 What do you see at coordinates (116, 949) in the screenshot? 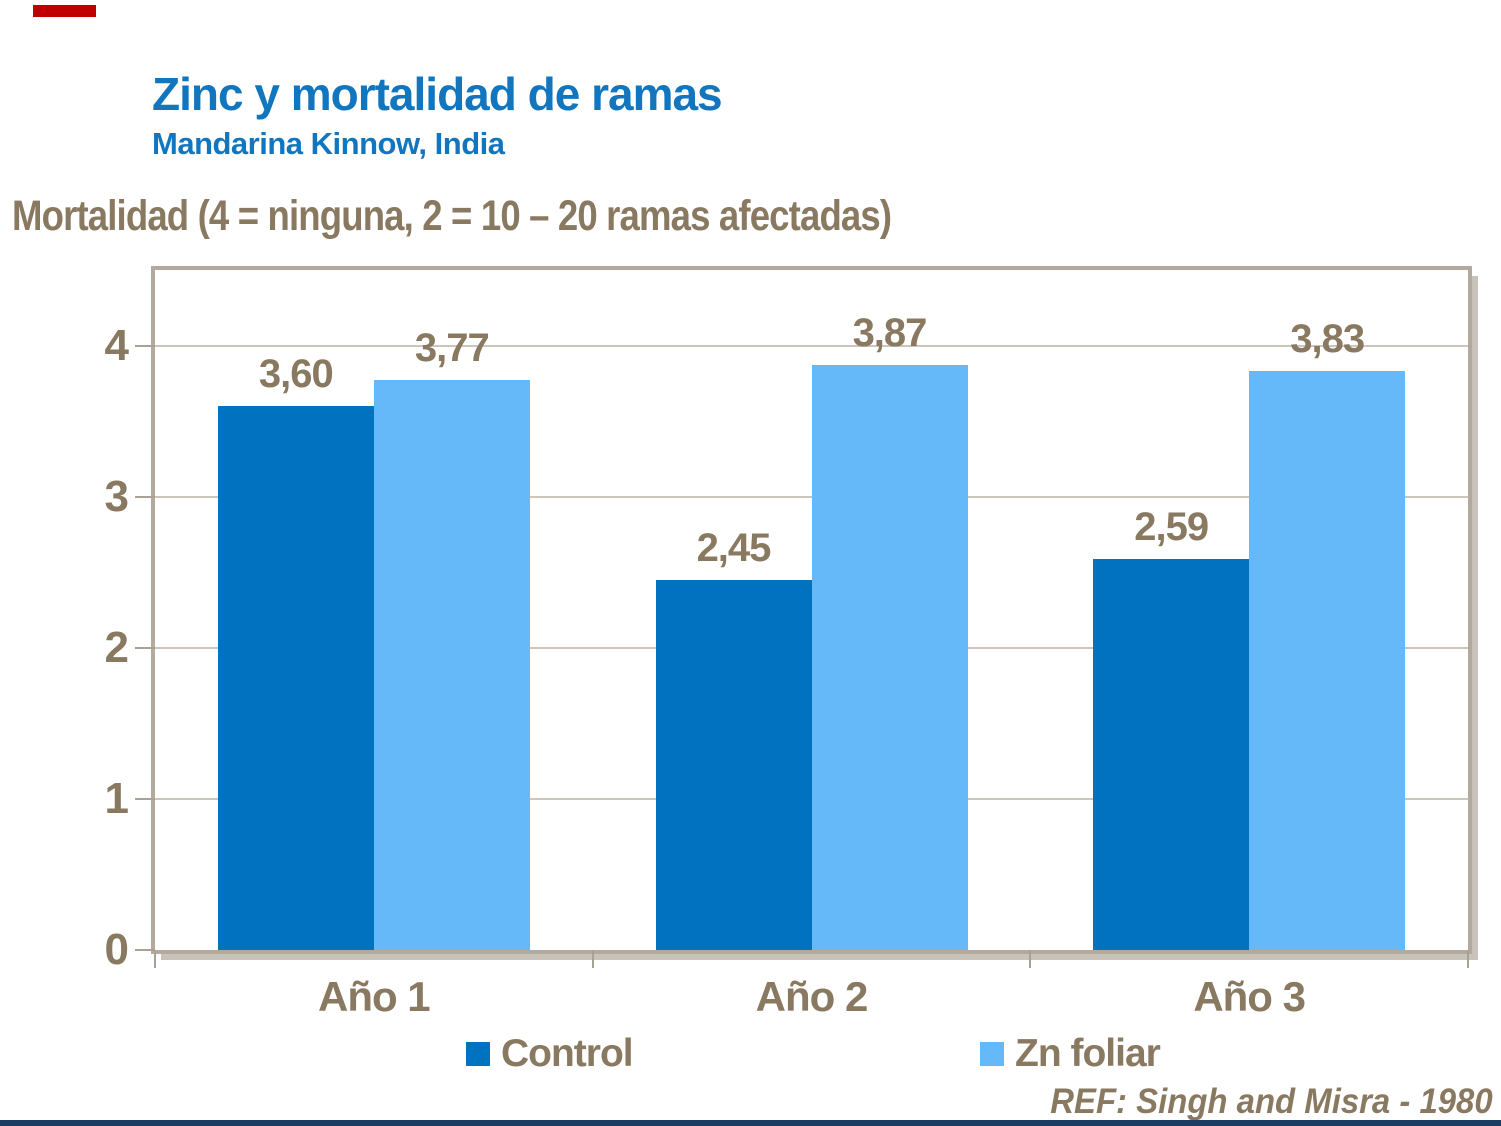
I see `y-axis-label: 0` at bounding box center [116, 949].